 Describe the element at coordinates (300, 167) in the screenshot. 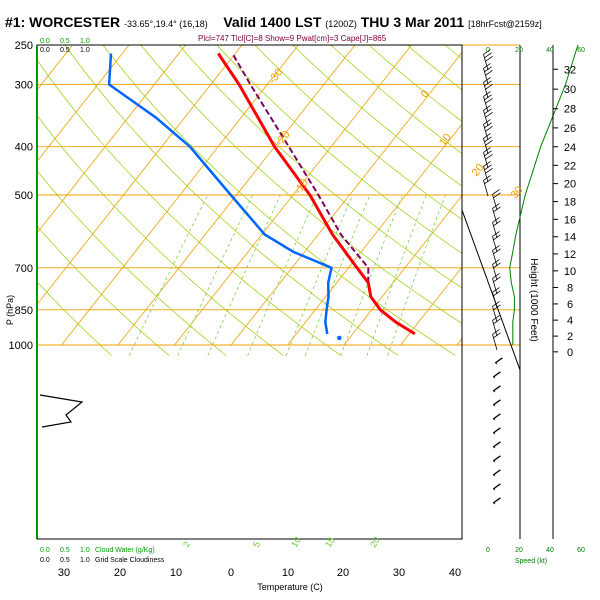

I see `parcel-trace-line` at that location.